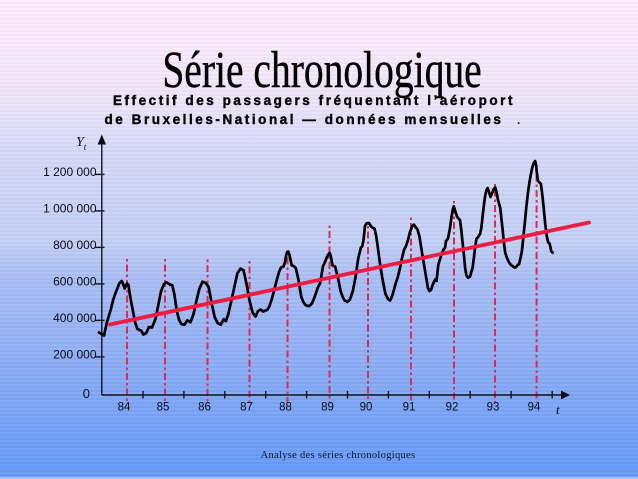 The height and width of the screenshot is (479, 638). What do you see at coordinates (75, 355) in the screenshot?
I see `svg-text: 200 000` at bounding box center [75, 355].